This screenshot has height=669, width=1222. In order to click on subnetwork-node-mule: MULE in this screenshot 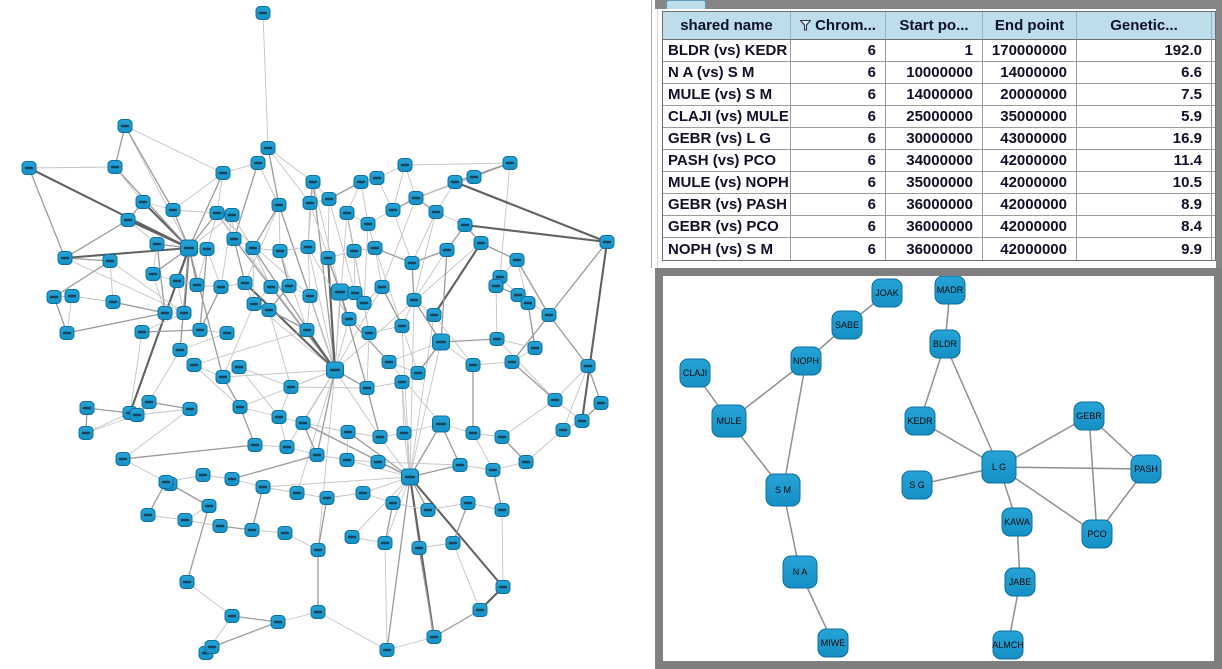, I will do `click(729, 421)`.